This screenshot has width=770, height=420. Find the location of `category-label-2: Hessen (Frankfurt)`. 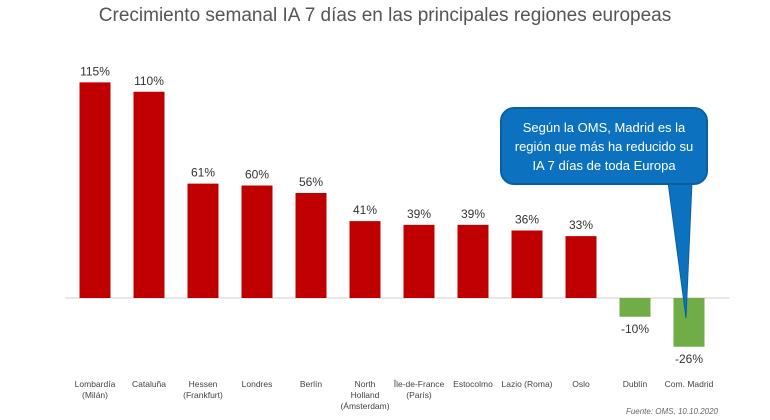

category-label-2: Hessen (Frankfurt) is located at coordinates (203, 389).